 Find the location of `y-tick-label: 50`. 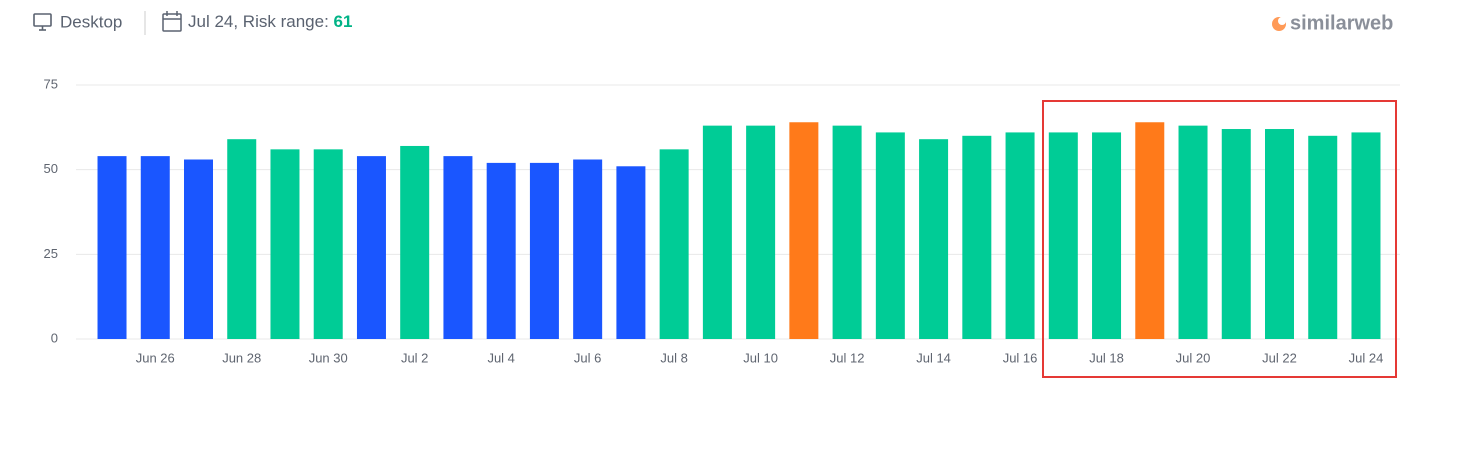

y-tick-label: 50 is located at coordinates (51, 168).